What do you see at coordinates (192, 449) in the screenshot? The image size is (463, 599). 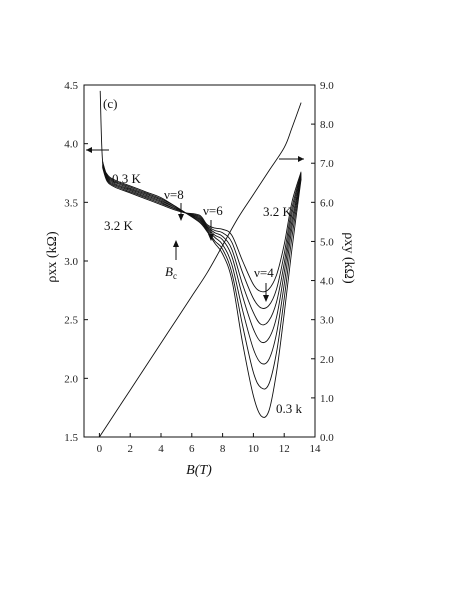 I see `x-tick-label-3: 6` at bounding box center [192, 449].